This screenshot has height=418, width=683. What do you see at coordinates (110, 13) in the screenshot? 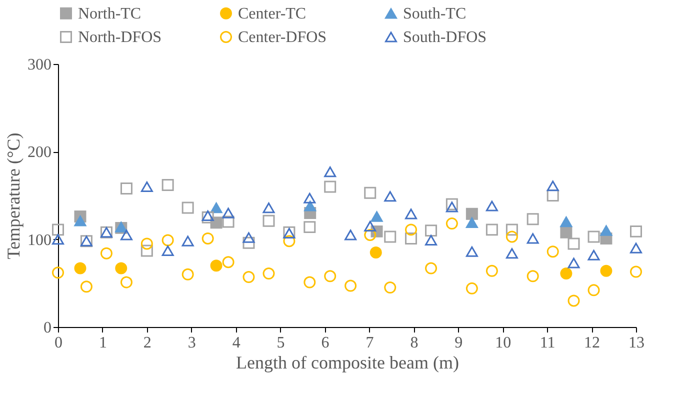
I see `legend-label: North-TC` at bounding box center [110, 13].